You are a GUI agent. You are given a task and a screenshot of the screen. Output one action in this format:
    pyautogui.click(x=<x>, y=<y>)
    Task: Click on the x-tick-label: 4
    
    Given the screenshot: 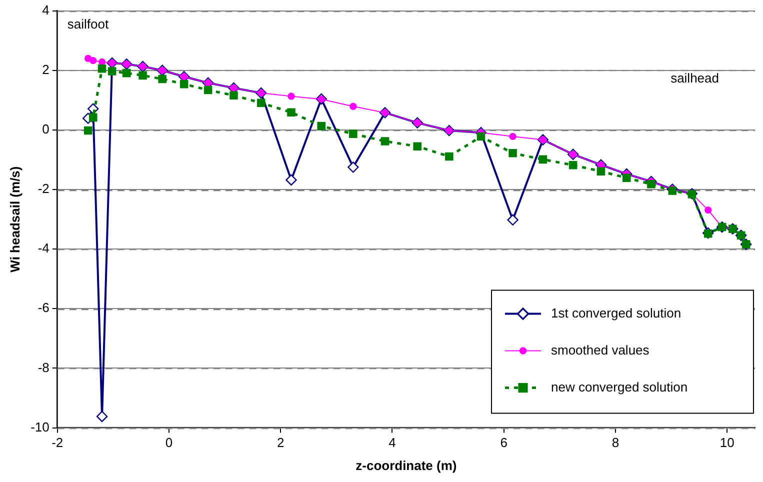 What is the action you would take?
    pyautogui.click(x=392, y=442)
    